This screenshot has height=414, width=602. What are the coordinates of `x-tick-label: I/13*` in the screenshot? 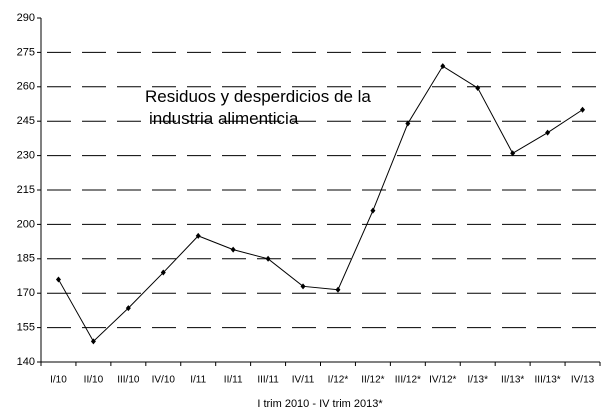 It's located at (477, 380).